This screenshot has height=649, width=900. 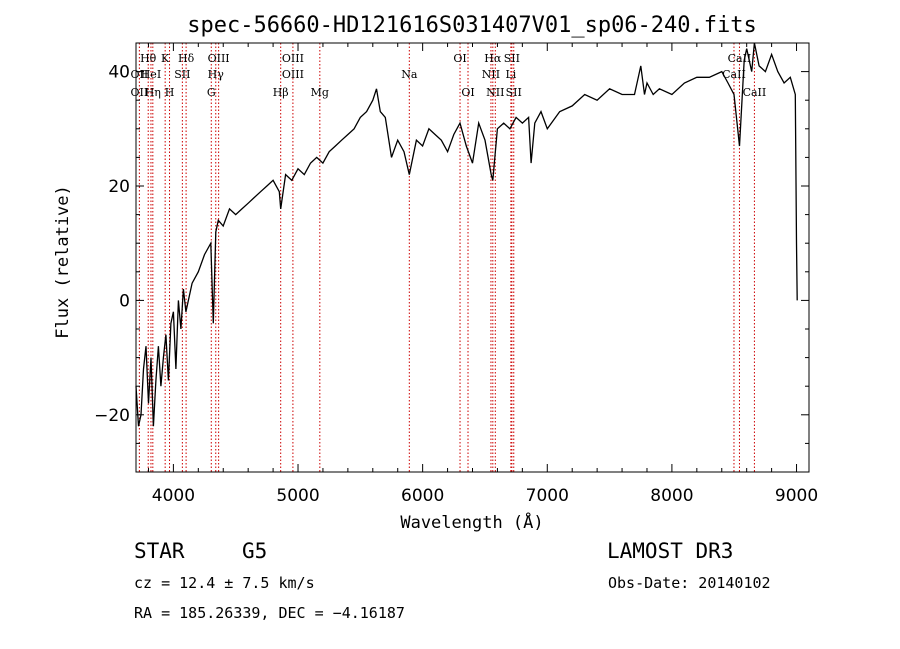 What do you see at coordinates (224, 583) in the screenshot?
I see `redshift-cz: cz = 12.4 ± 7.5 km/s` at bounding box center [224, 583].